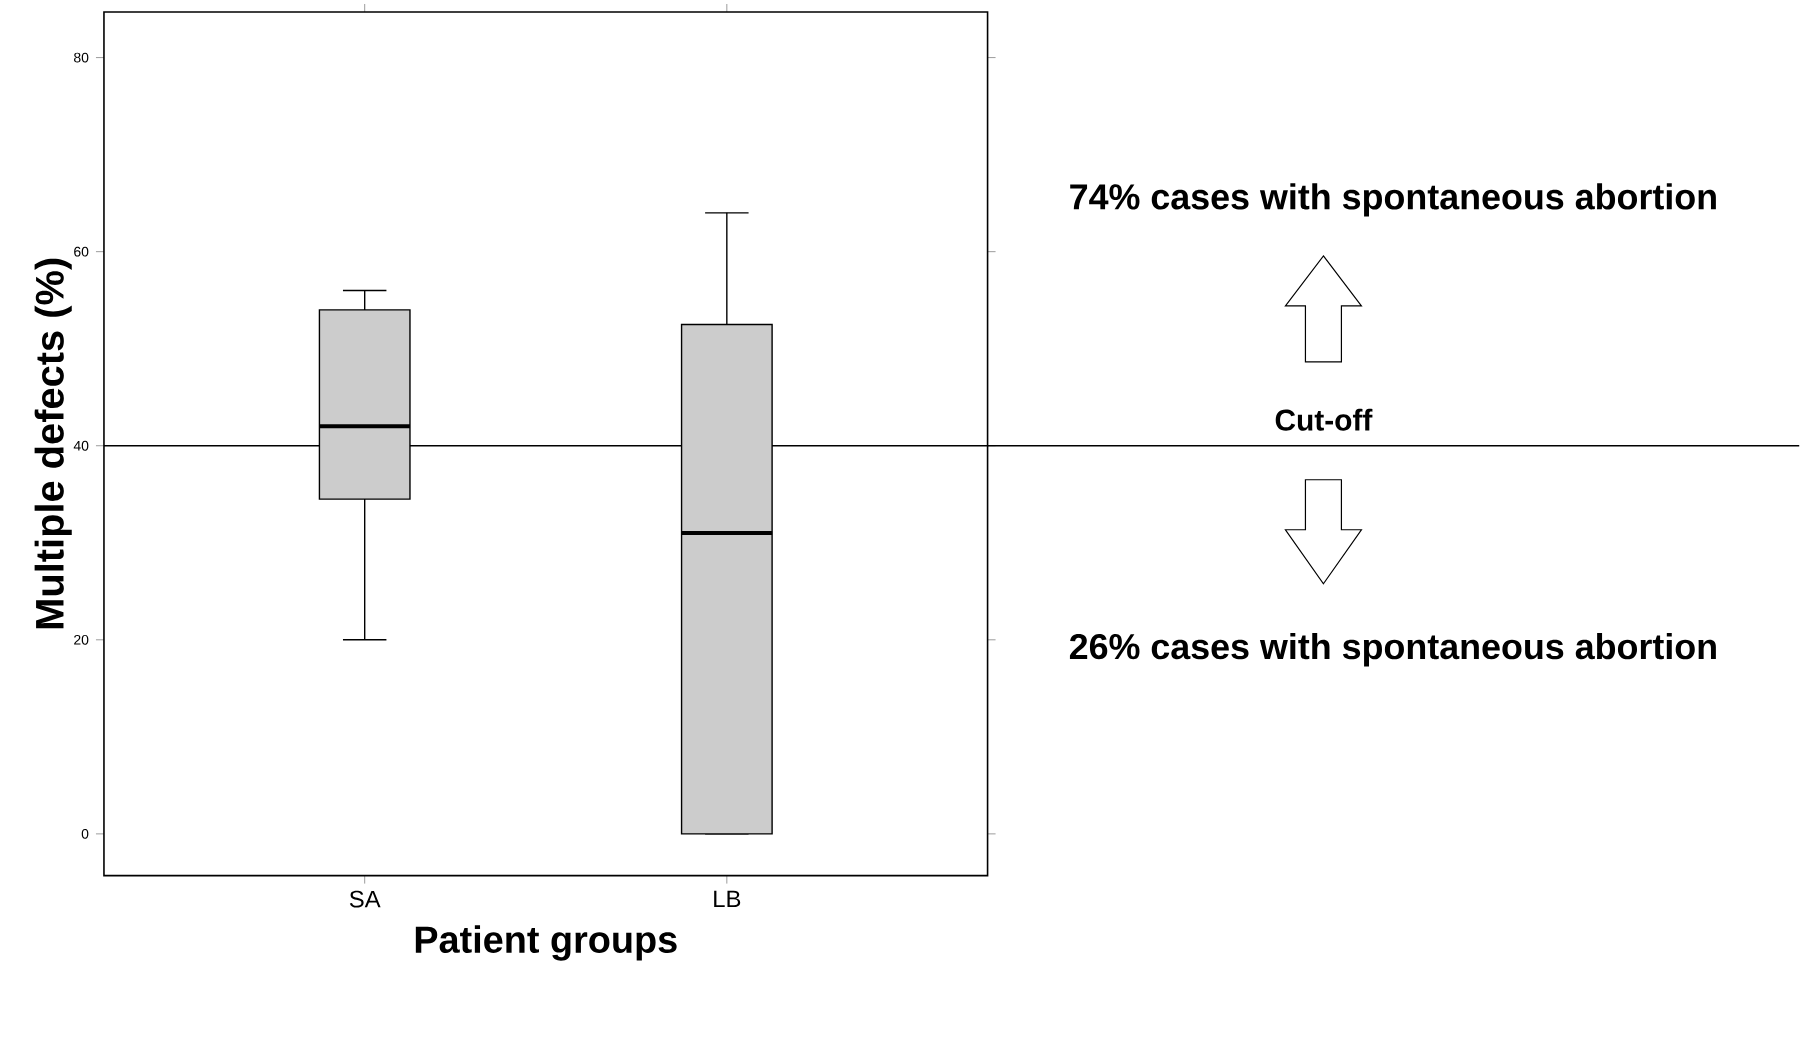  What do you see at coordinates (727, 899) in the screenshot?
I see `x-tick-label: LB` at bounding box center [727, 899].